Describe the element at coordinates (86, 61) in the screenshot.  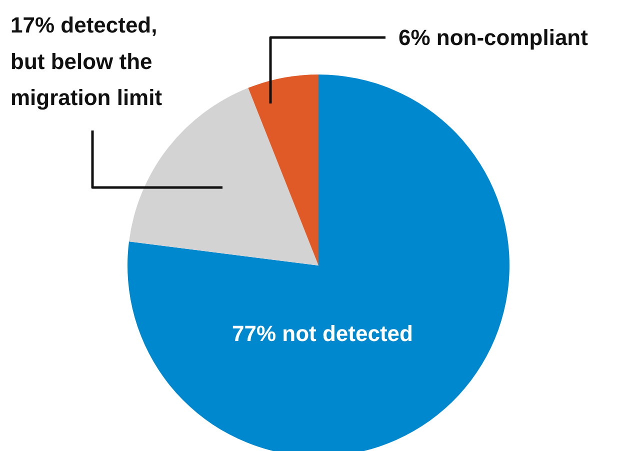
I see `slice-label: 17% detected, but below the migration limit` at that location.